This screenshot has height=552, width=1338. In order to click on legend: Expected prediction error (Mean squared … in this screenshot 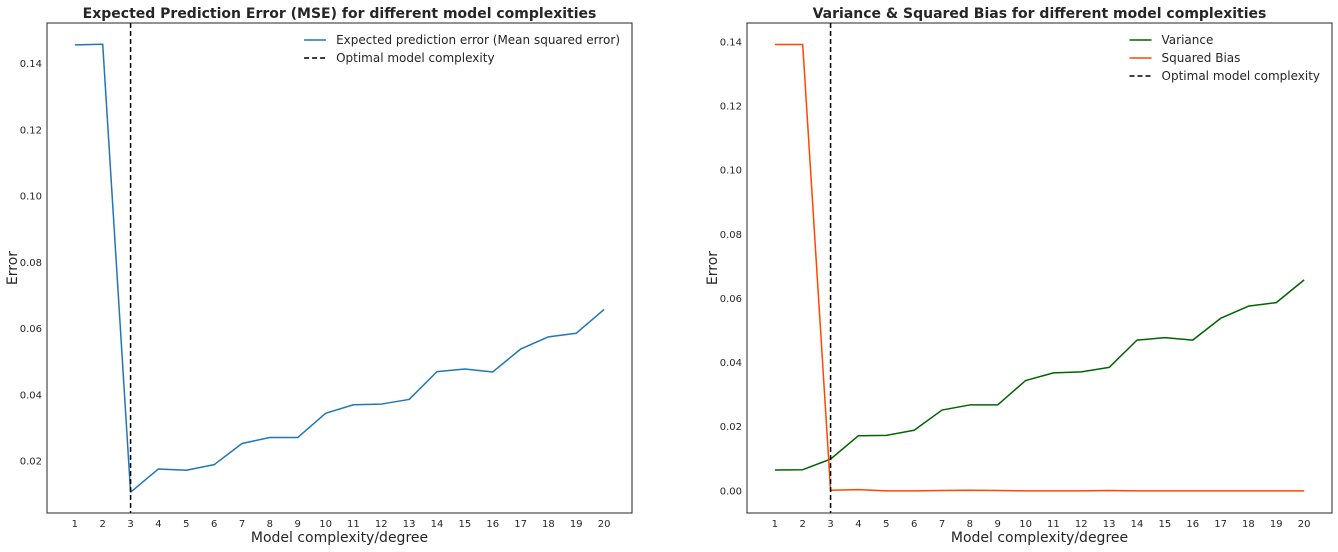, I will do `click(462, 49)`.